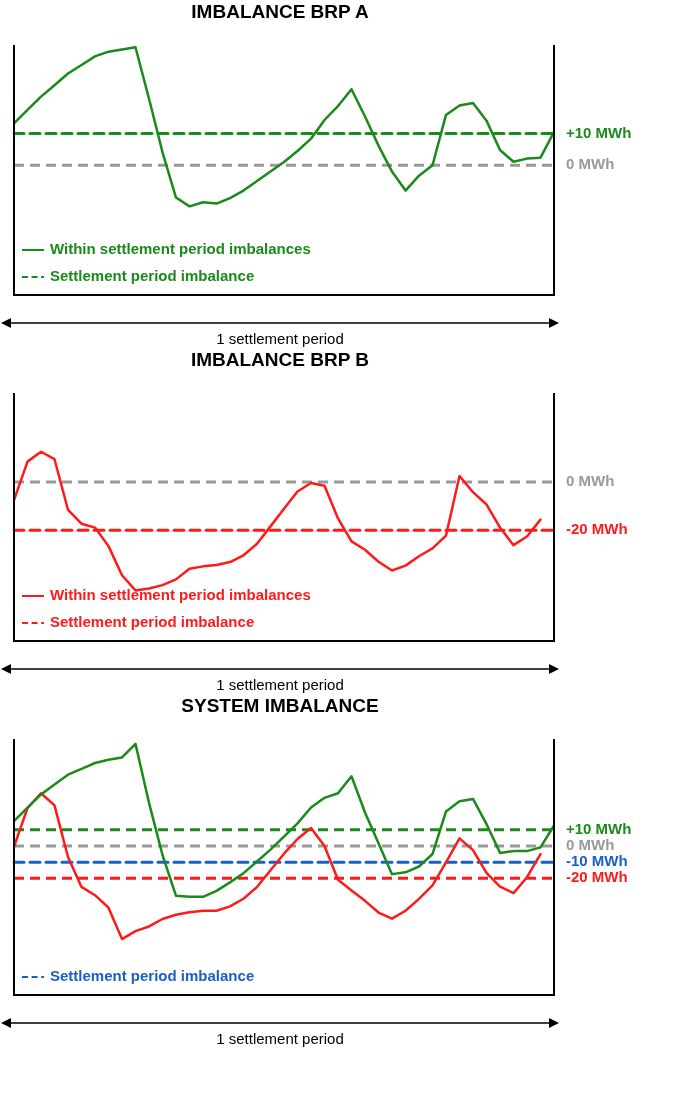  What do you see at coordinates (280, 12) in the screenshot?
I see `chart-title: IMBALANCE BRP A` at bounding box center [280, 12].